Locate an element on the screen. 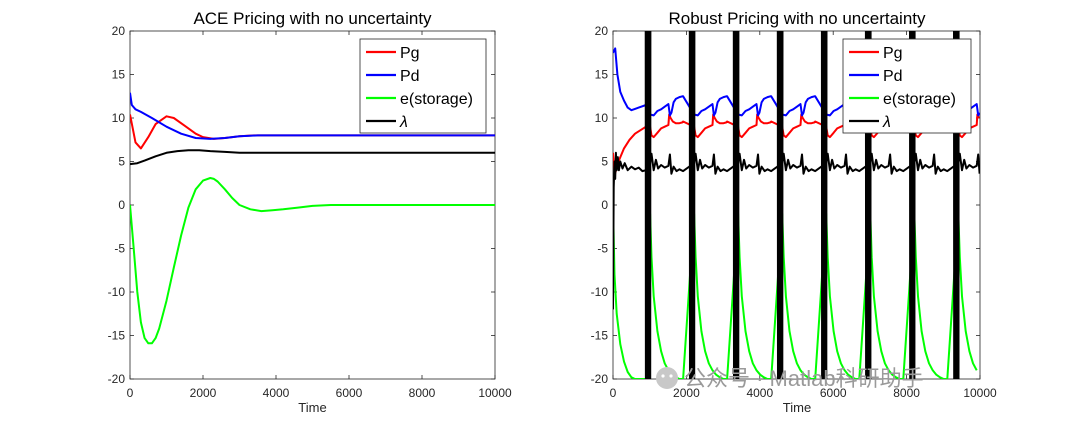 The height and width of the screenshot is (424, 1080). watermark: 公众号 · Matlab科研助手 is located at coordinates (790, 378).